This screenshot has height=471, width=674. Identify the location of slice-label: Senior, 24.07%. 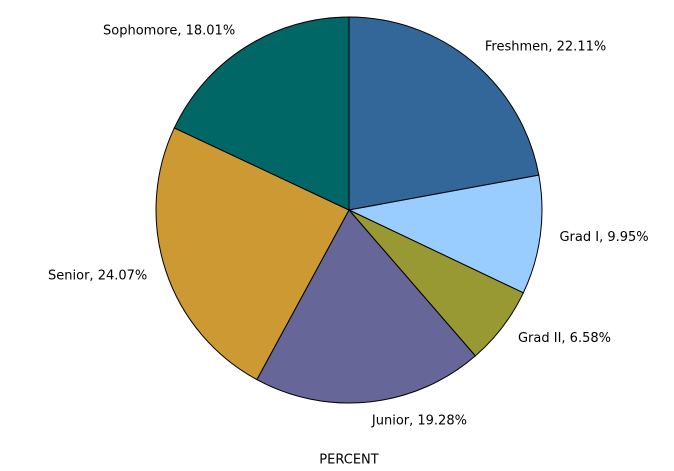
(97, 276).